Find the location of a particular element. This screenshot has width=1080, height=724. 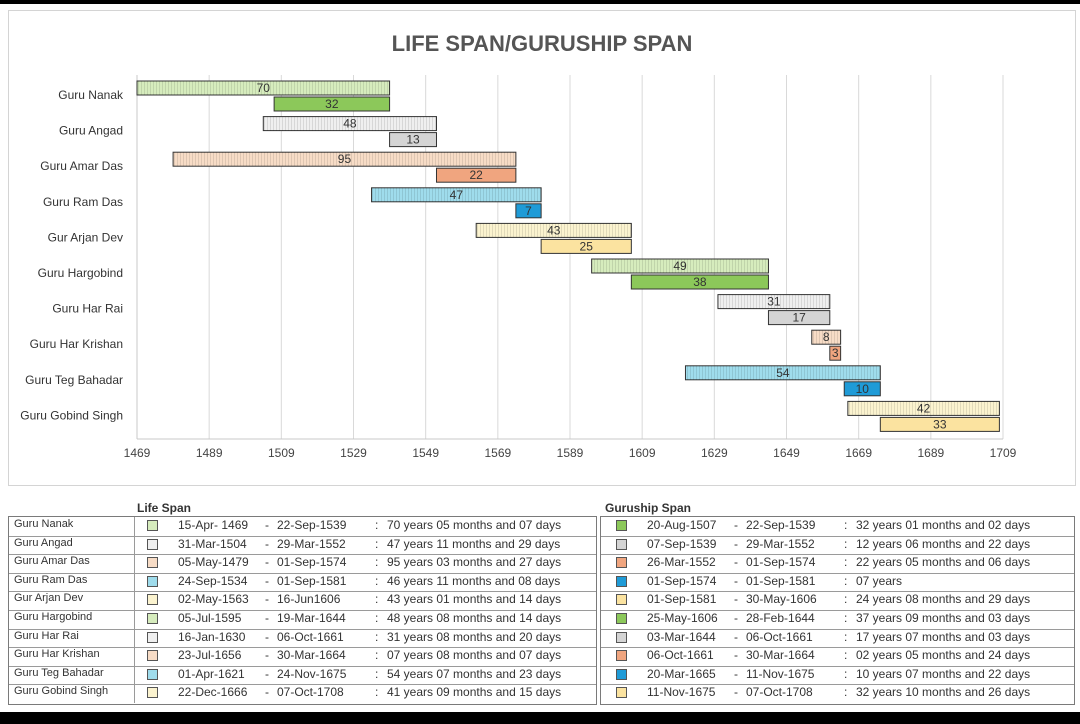

x-tick-label: 1589 is located at coordinates (570, 453).